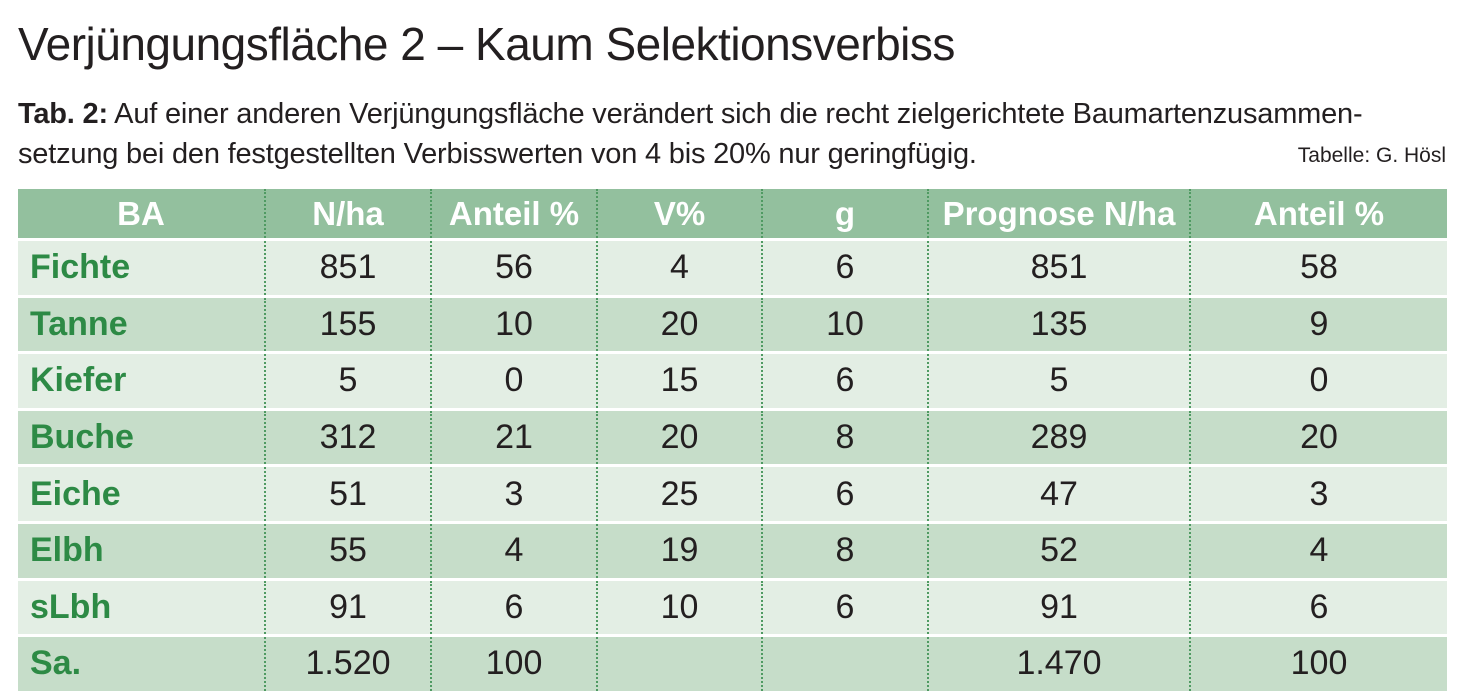  I want to click on species-cell: Tanne, so click(79, 323).